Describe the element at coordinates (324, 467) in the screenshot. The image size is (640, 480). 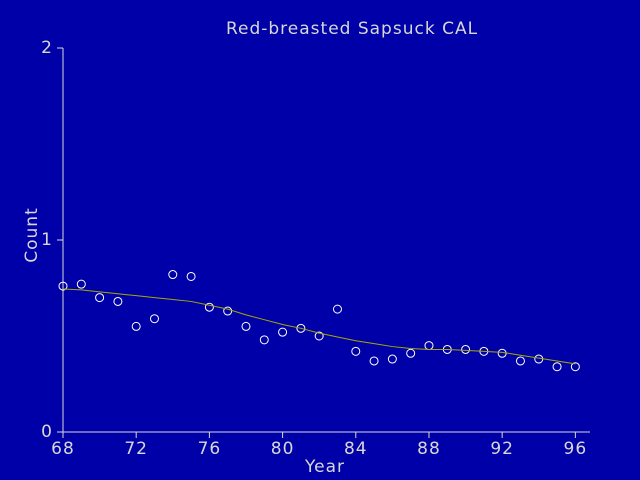
I see `x-axis-label: Year` at that location.